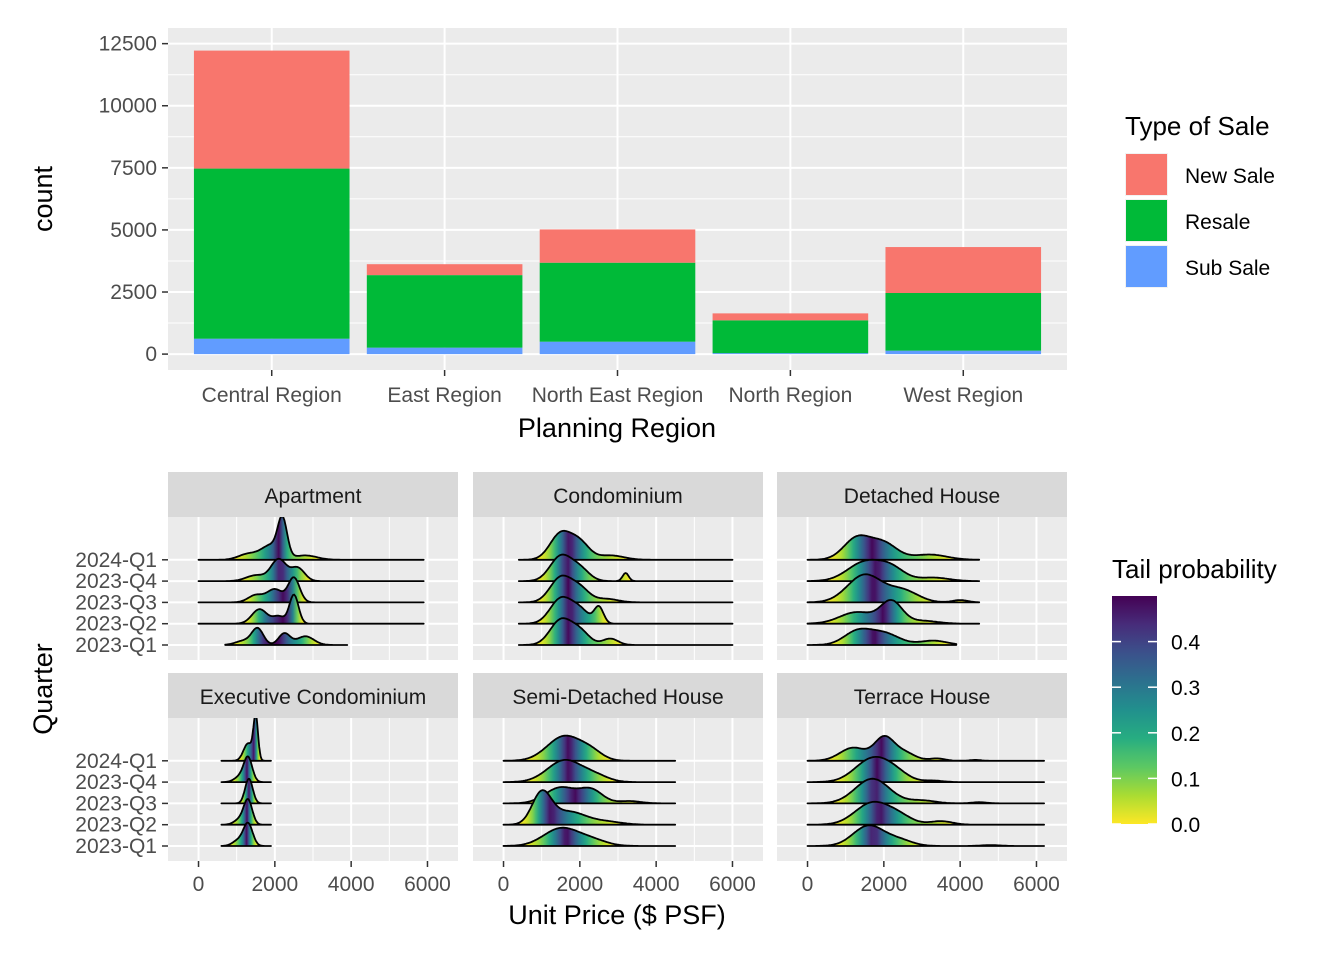 This screenshot has width=1344, height=960. Describe the element at coordinates (922, 496) in the screenshot. I see `facet-strip-label: Detached House` at that location.